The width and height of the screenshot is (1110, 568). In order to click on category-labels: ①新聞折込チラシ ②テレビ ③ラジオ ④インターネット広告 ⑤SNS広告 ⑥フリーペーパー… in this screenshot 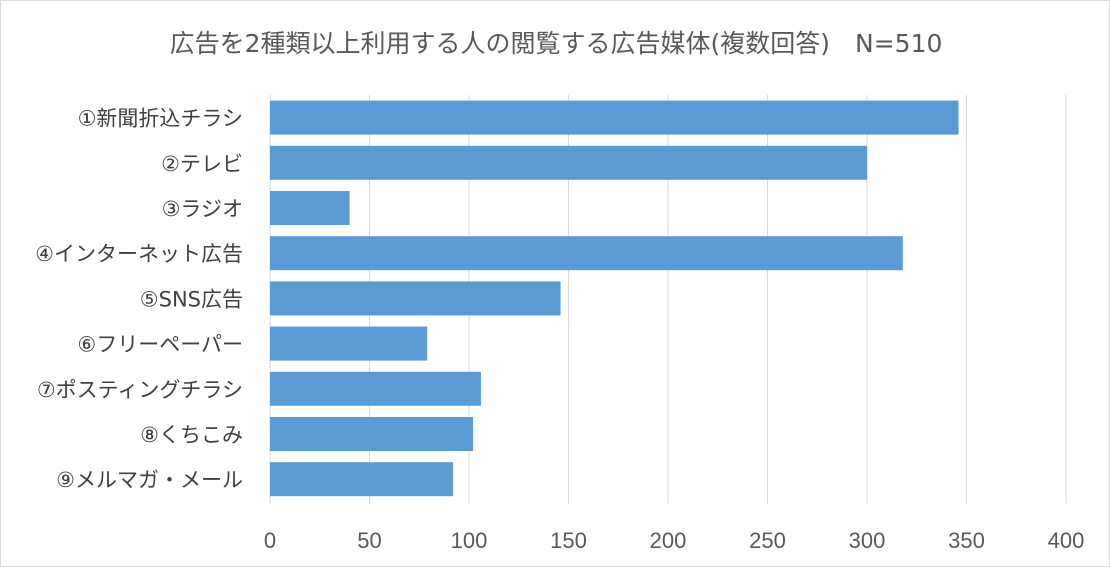, I will do `click(139, 300)`.